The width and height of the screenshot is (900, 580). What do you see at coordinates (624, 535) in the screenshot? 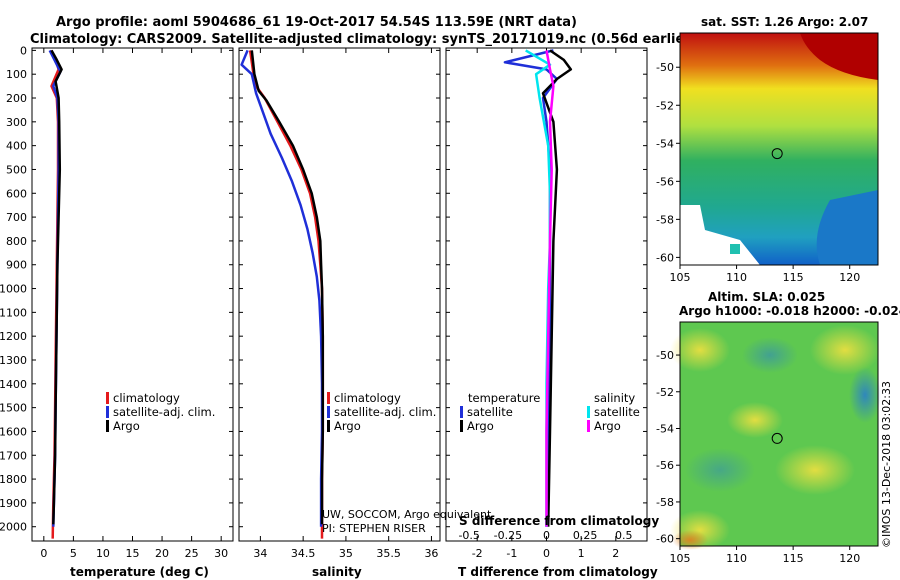
I see `salinity-difference-tick-label: 0.5` at bounding box center [624, 535].